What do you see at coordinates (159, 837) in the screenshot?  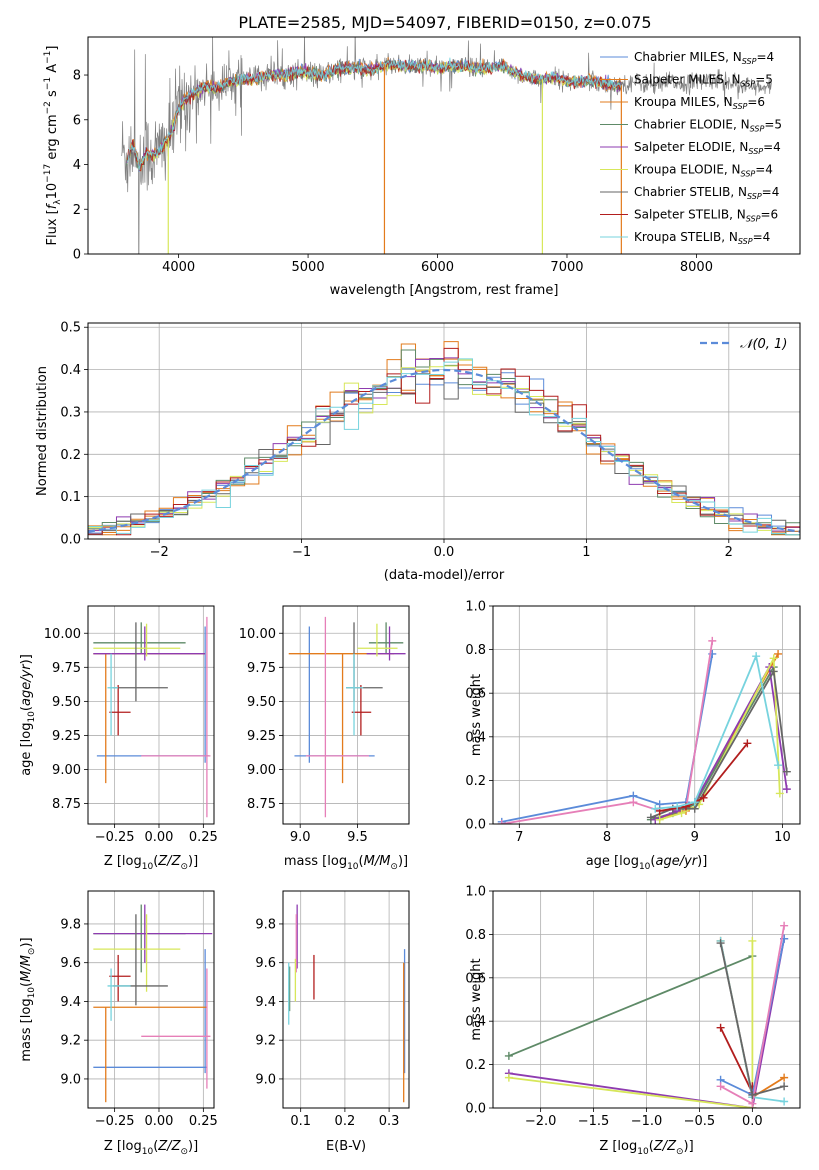 I see `x-tick-label: 0.00` at bounding box center [159, 837].